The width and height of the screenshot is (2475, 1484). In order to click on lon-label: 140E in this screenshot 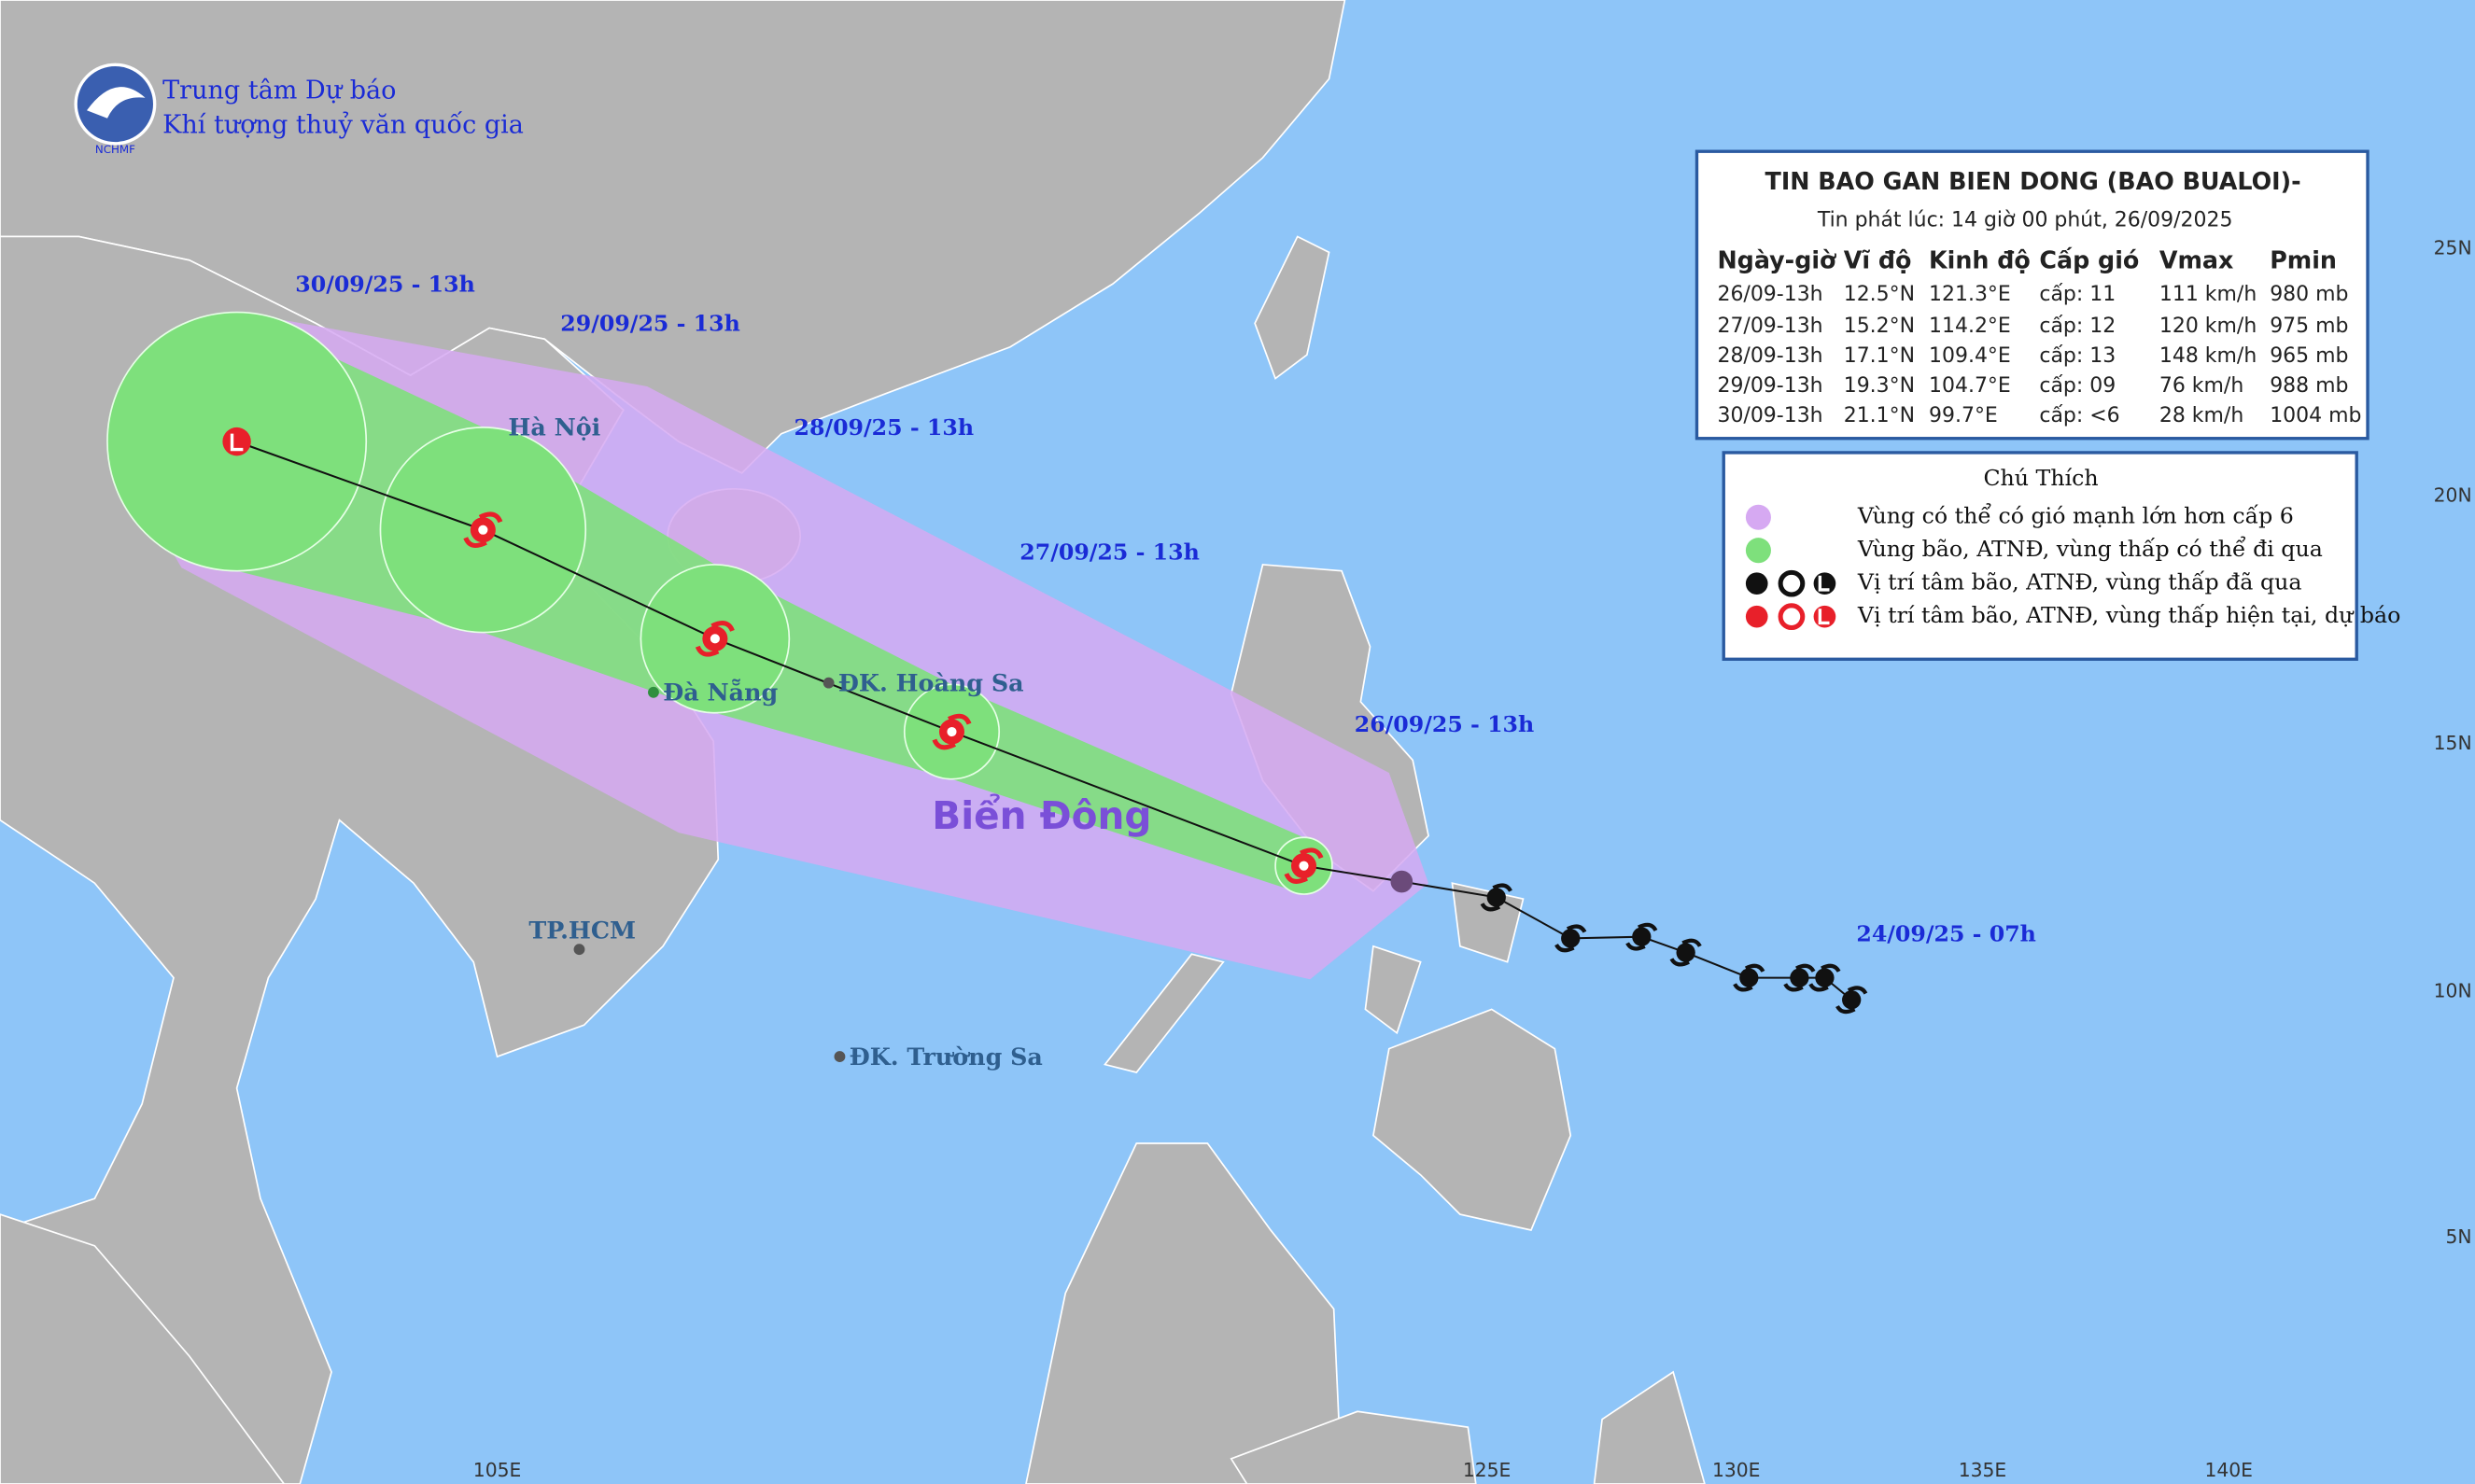, I will do `click(2228, 1470)`.